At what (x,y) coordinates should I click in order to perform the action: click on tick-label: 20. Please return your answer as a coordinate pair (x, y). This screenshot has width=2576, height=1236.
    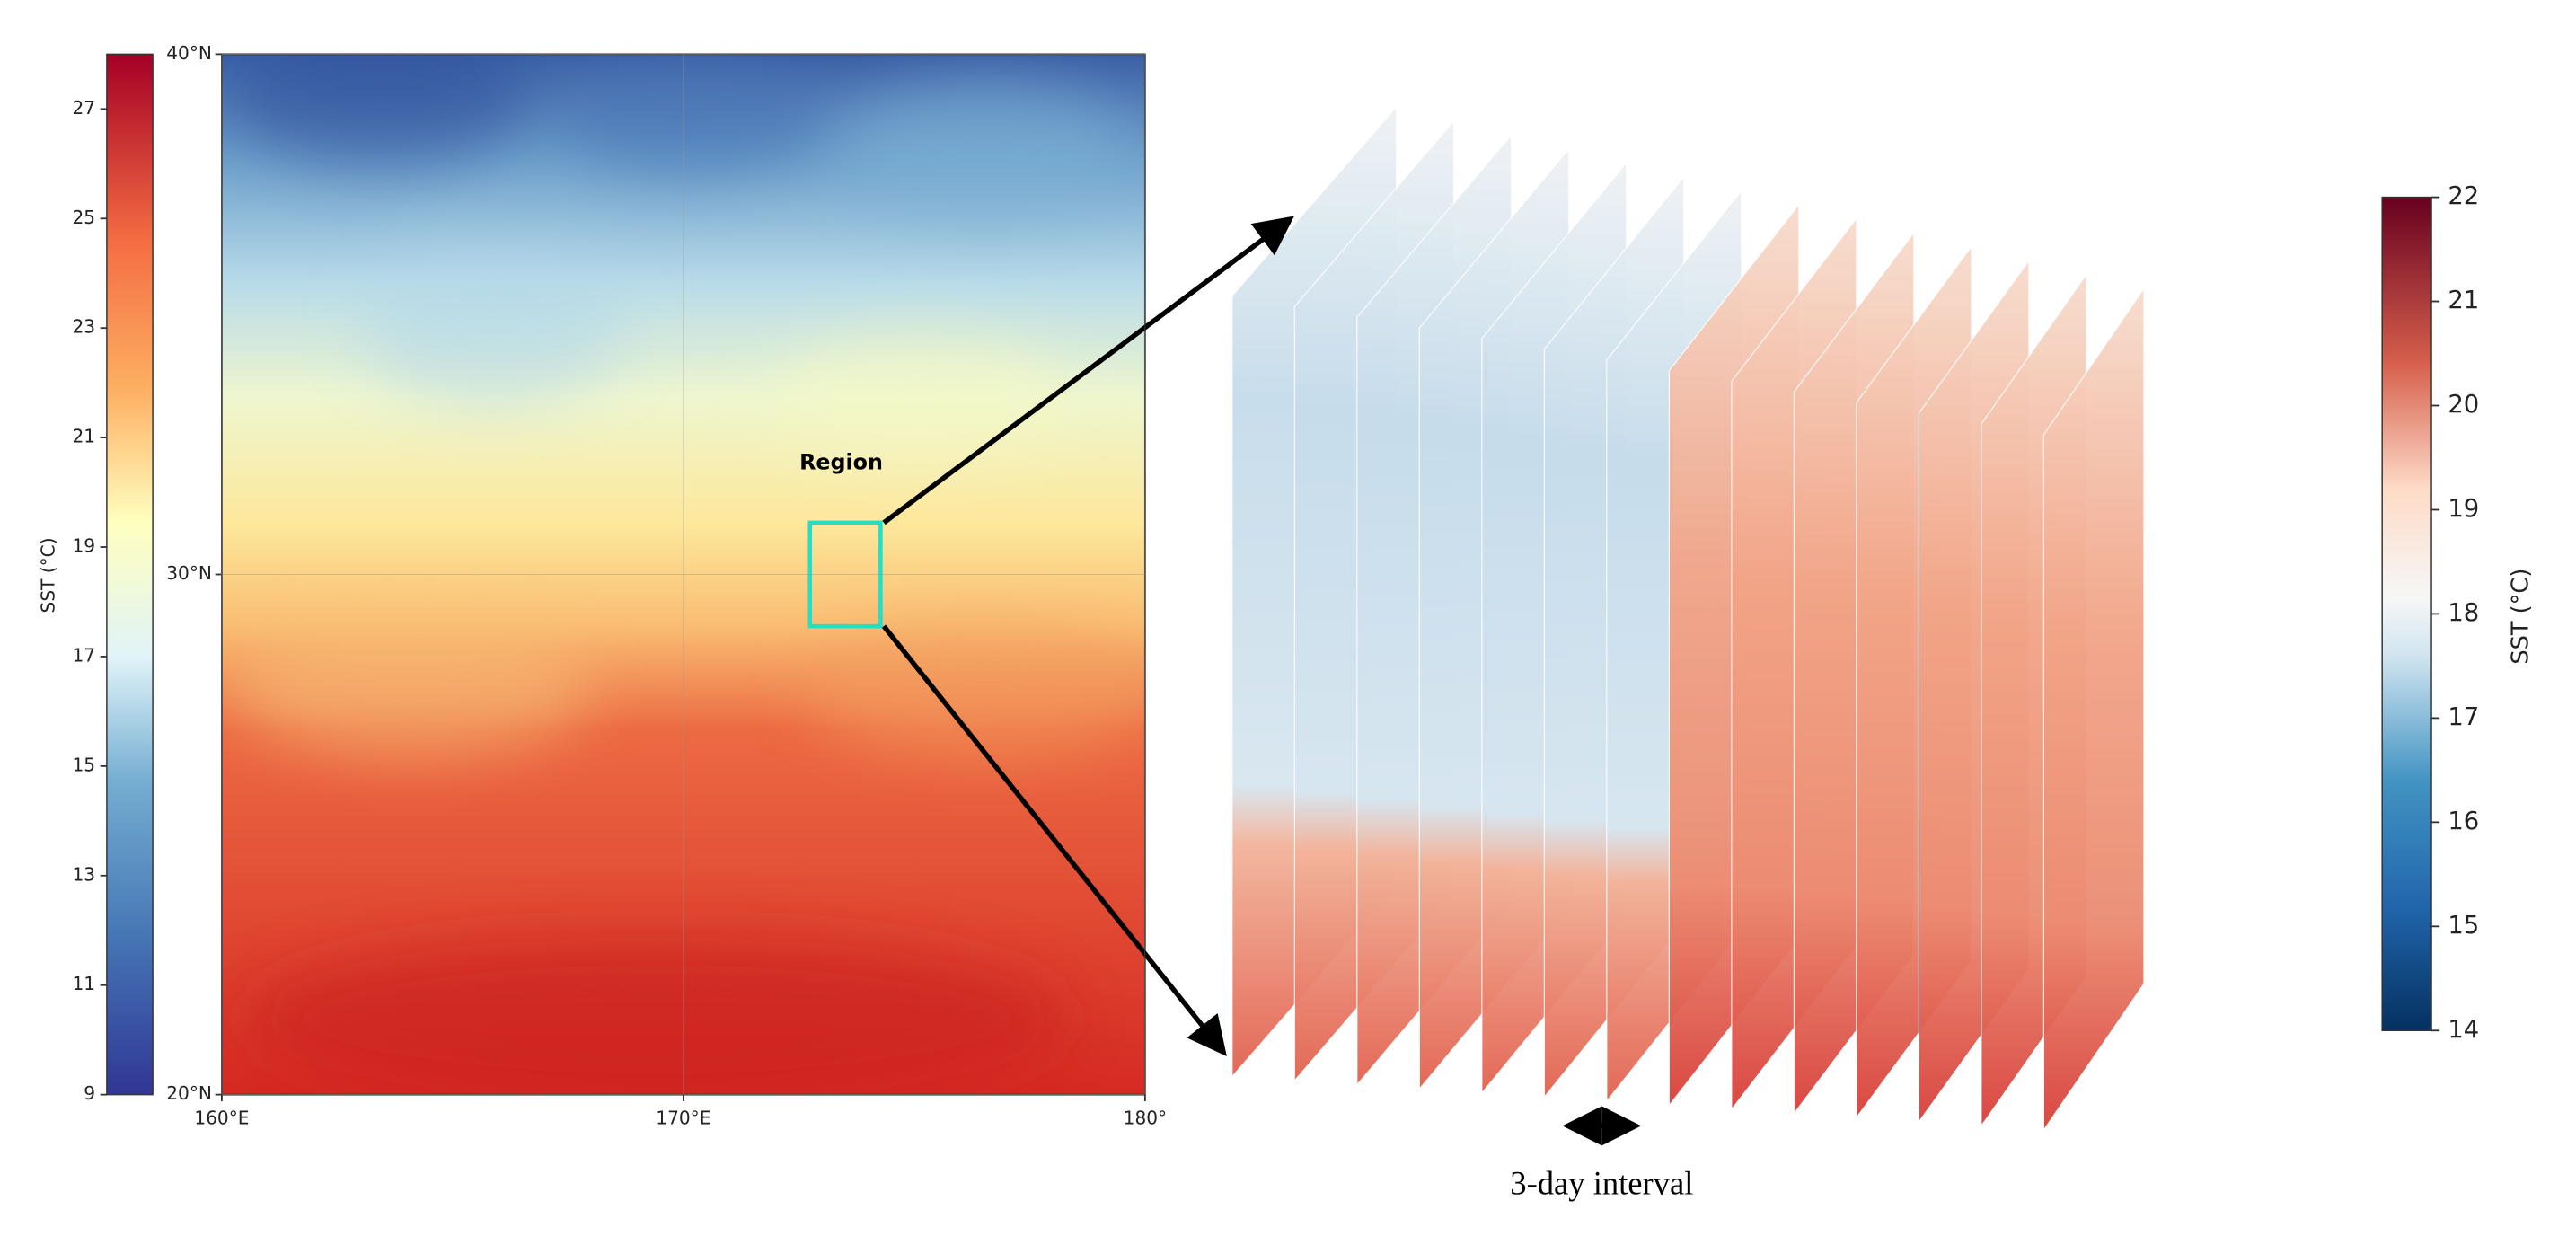
    Looking at the image, I should click on (2463, 405).